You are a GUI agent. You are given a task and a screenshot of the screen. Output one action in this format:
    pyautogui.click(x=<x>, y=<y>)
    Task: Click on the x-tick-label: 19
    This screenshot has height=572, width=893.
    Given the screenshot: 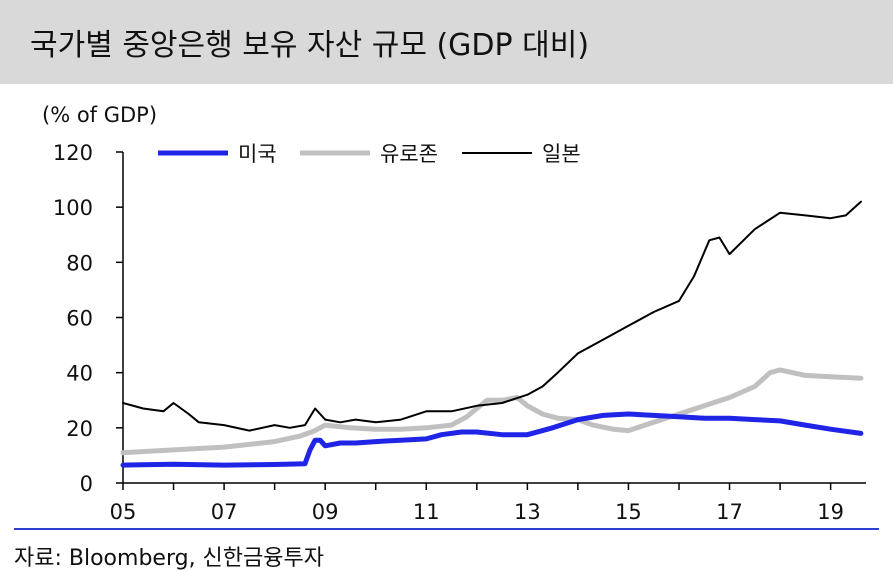 What is the action you would take?
    pyautogui.click(x=830, y=512)
    